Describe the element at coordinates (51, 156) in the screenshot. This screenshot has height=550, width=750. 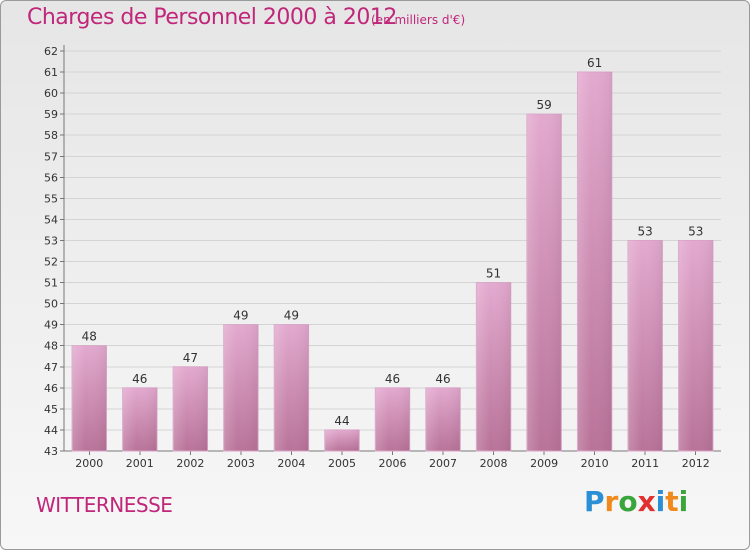
I see `y-tick-label: 57` at that location.